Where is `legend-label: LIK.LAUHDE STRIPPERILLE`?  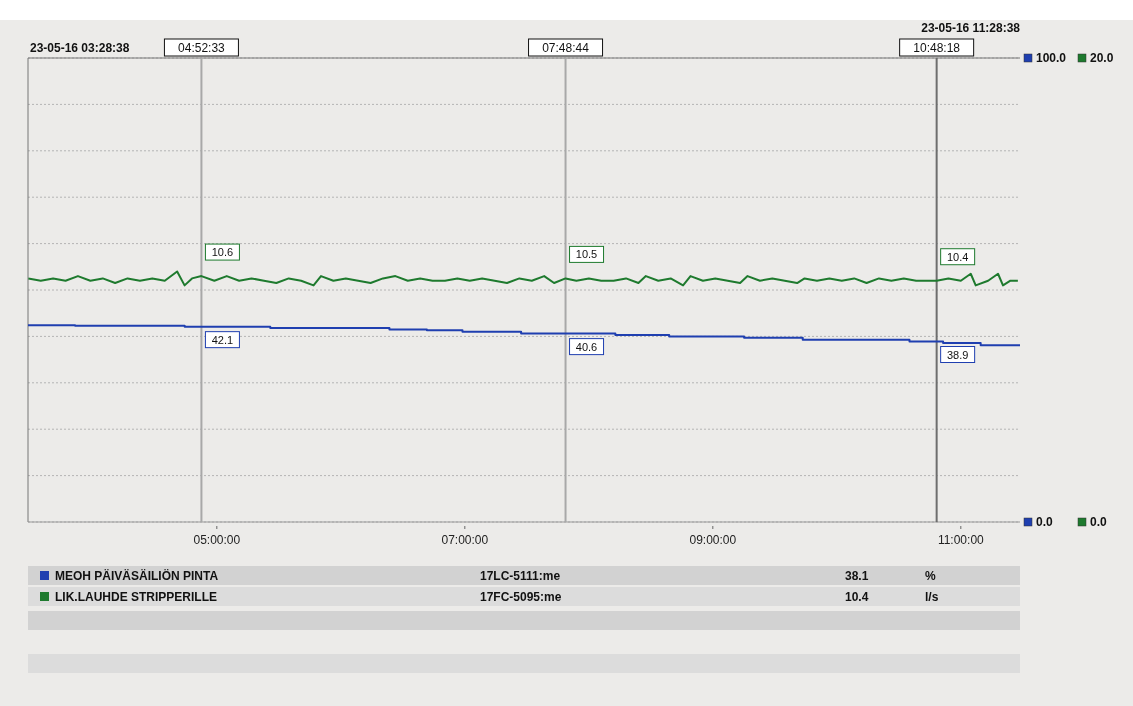
legend-label: LIK.LAUHDE STRIPPERILLE is located at coordinates (136, 597).